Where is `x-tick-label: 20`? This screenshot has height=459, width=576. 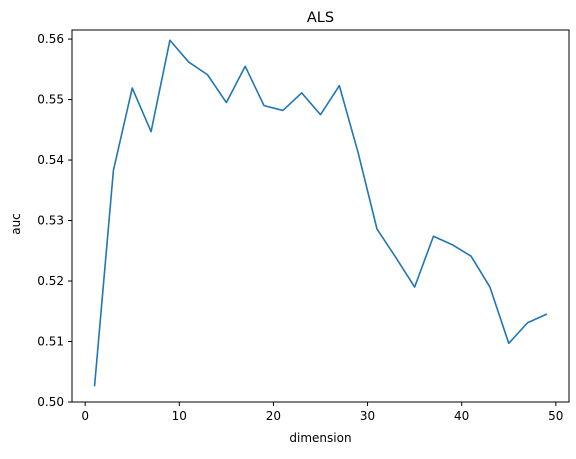
x-tick-label: 20 is located at coordinates (273, 416).